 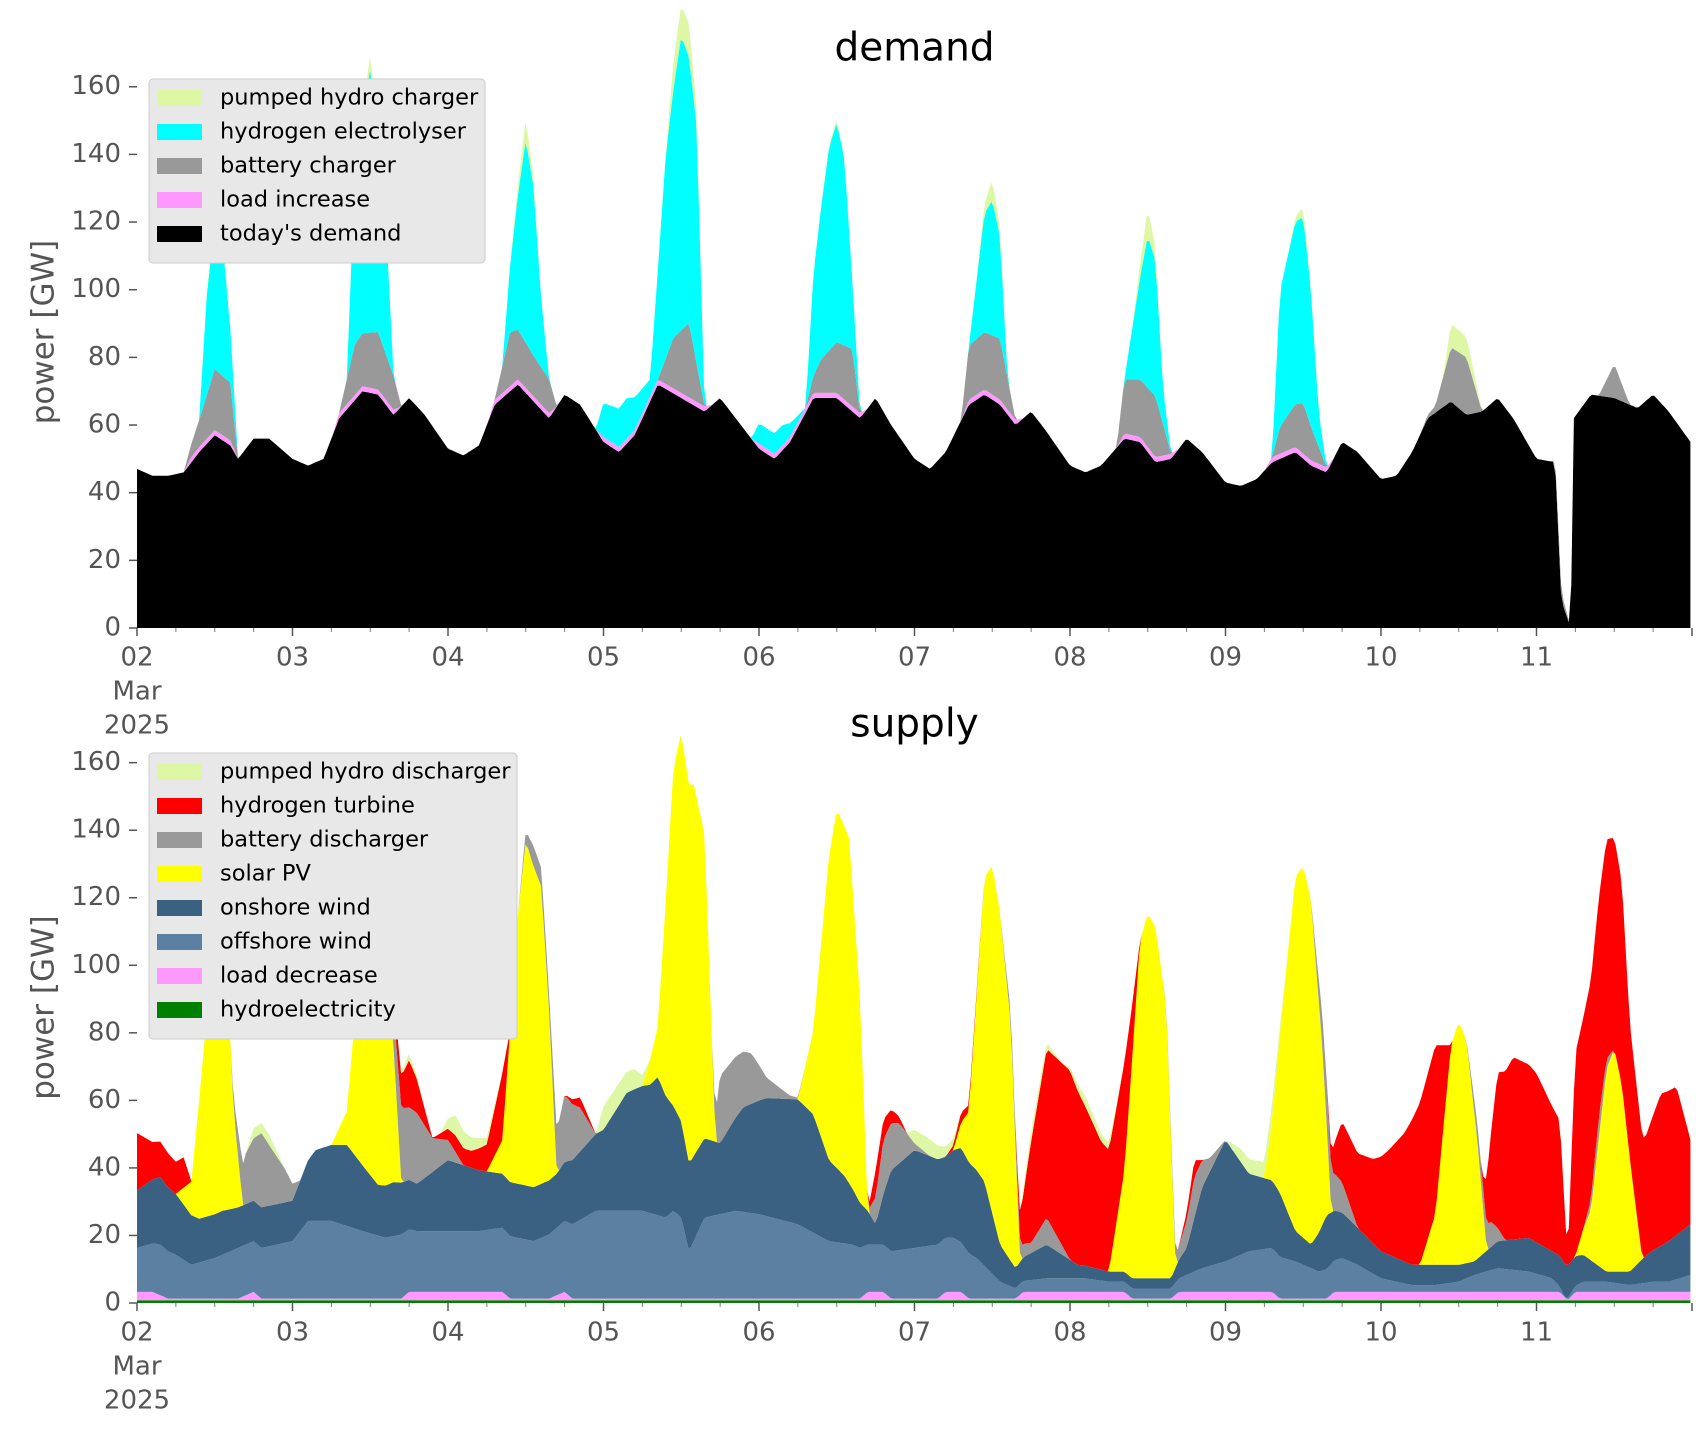 What do you see at coordinates (179, 132) in the screenshot?
I see `legend-swatch-hydrogen-electrolyser` at bounding box center [179, 132].